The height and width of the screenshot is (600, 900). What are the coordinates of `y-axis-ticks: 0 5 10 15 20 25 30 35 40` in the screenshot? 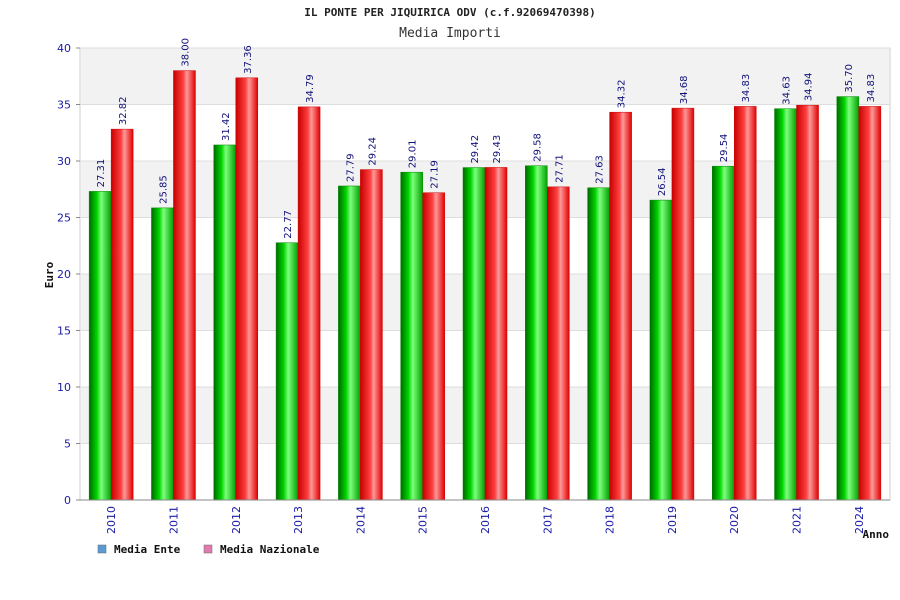 It's located at (68, 274).